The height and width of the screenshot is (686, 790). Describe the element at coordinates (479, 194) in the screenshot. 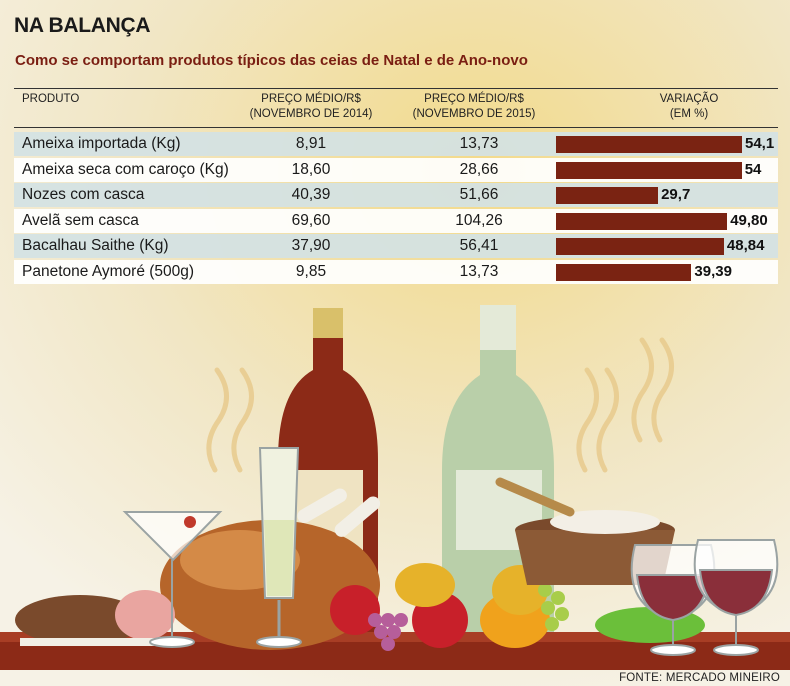

I see `price-2015: 51,66` at that location.